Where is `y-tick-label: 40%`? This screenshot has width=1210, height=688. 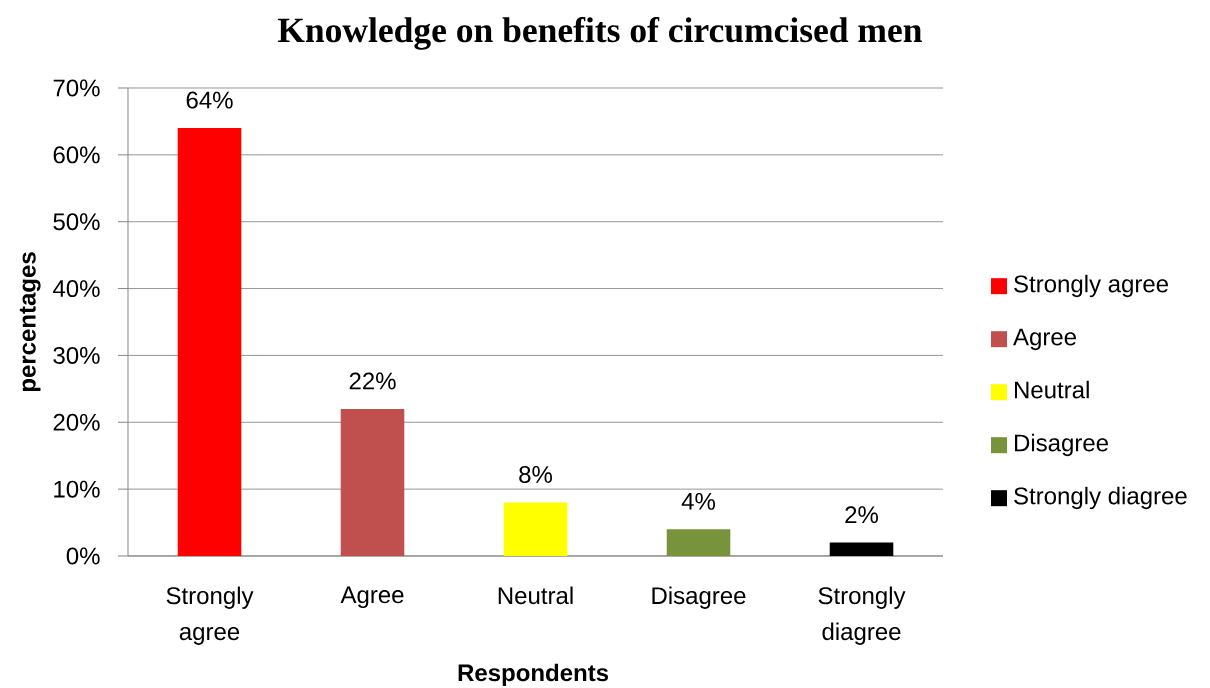 y-tick-label: 40% is located at coordinates (76, 289).